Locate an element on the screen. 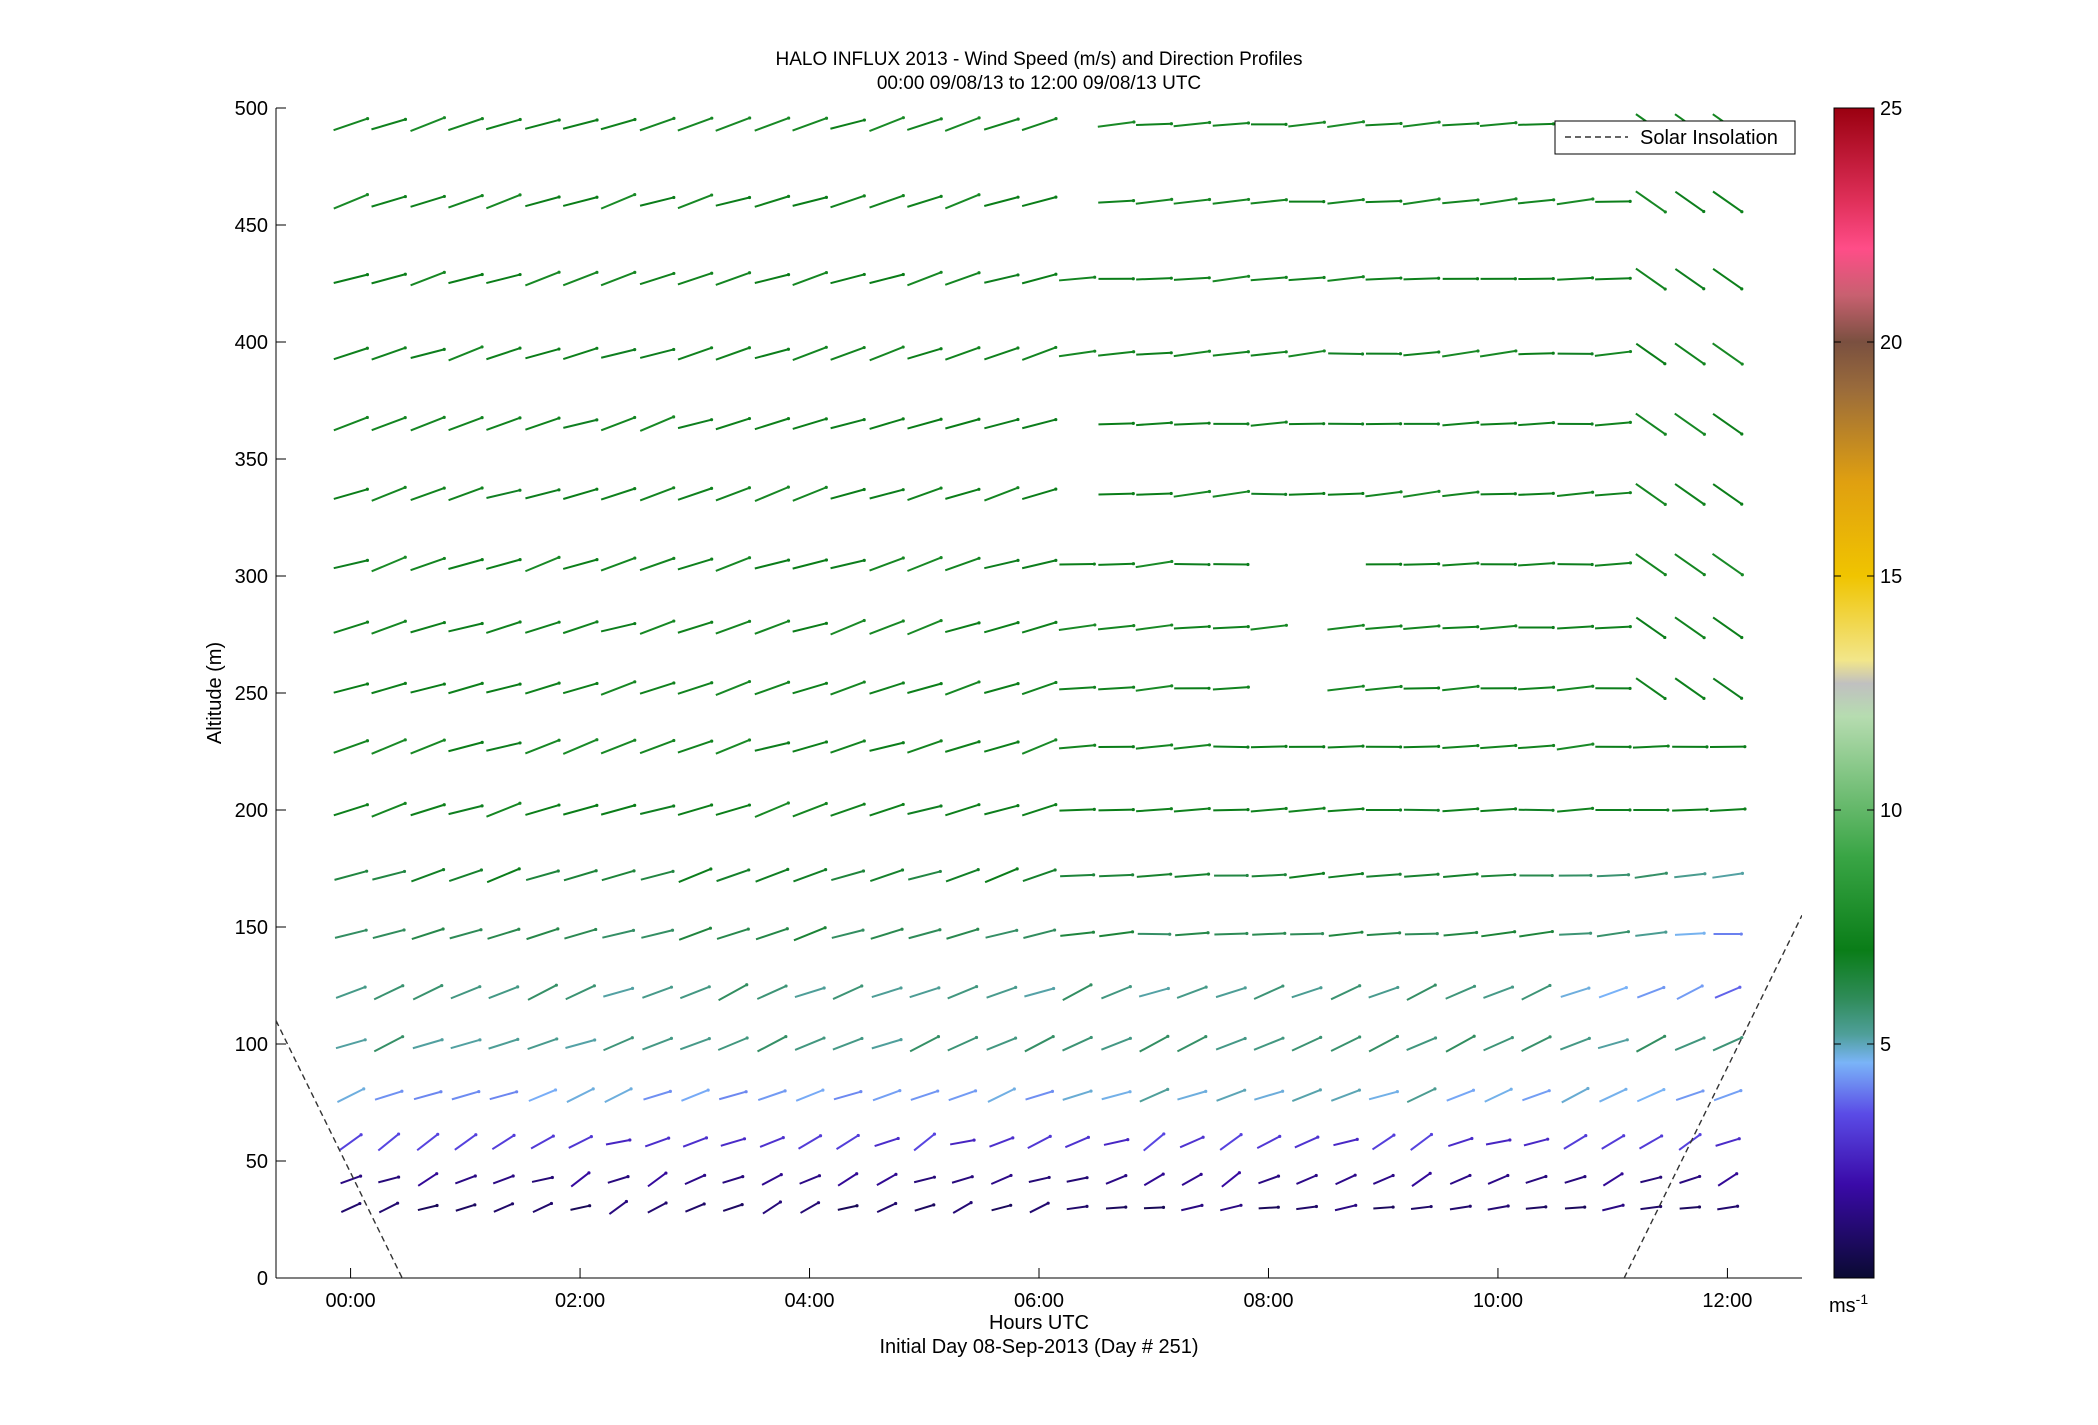 The image size is (2098, 1425). legend: Solar Insolation is located at coordinates (1675, 137).